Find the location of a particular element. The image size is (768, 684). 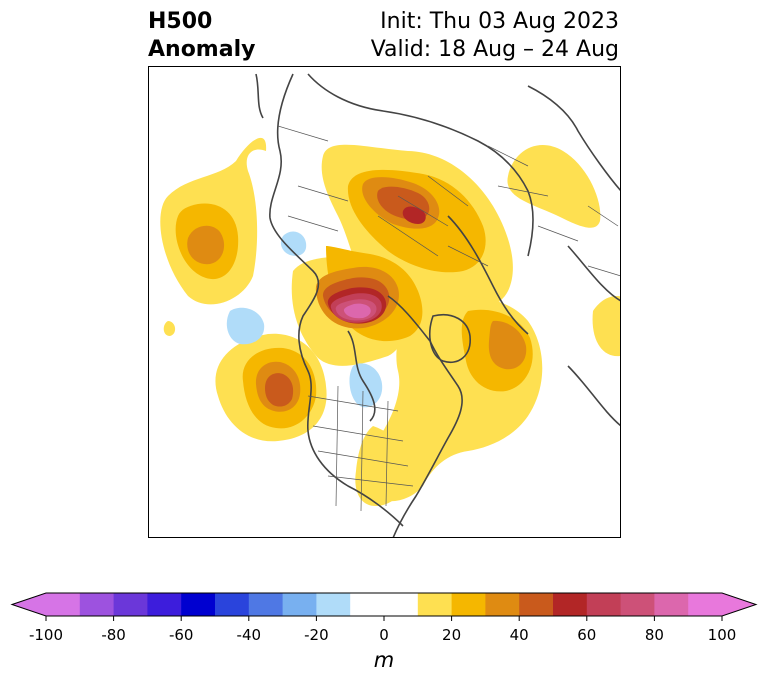

colorbar-tick-label: 0 is located at coordinates (384, 635).